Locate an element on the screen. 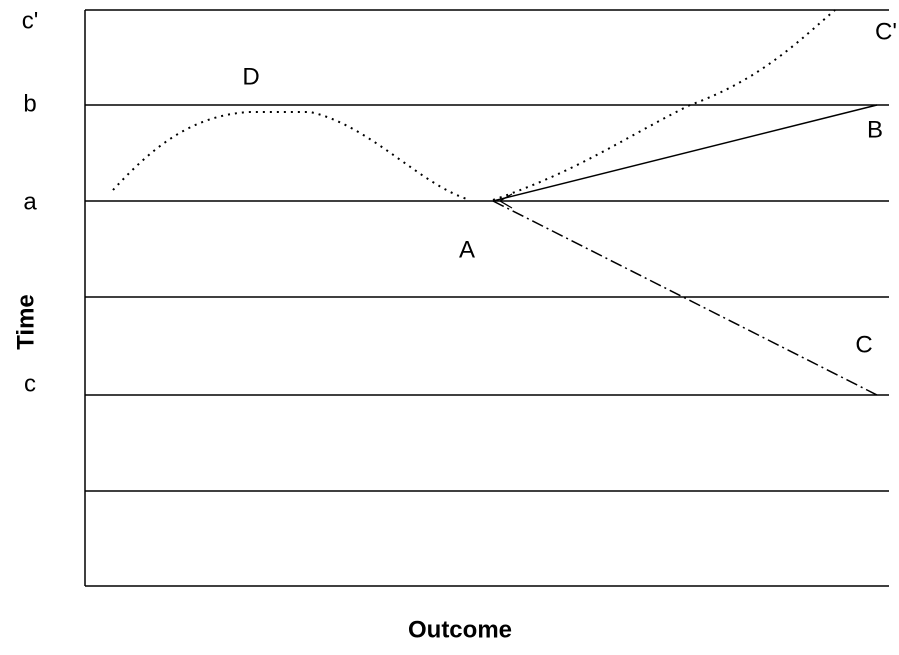 The width and height of the screenshot is (899, 655). curve-c-prime is located at coordinates (664, 105).